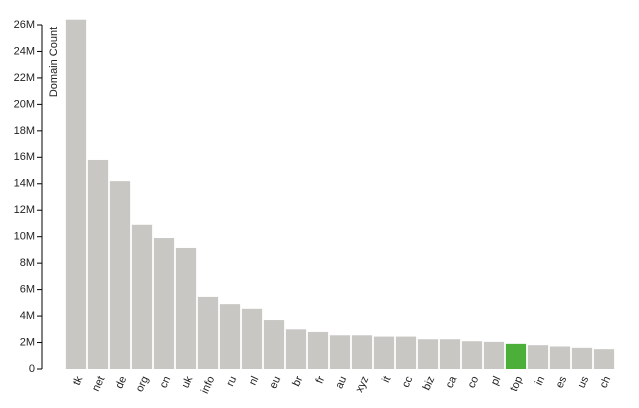 The width and height of the screenshot is (639, 408). What do you see at coordinates (408, 381) in the screenshot?
I see `x-tick-label: cc` at bounding box center [408, 381].